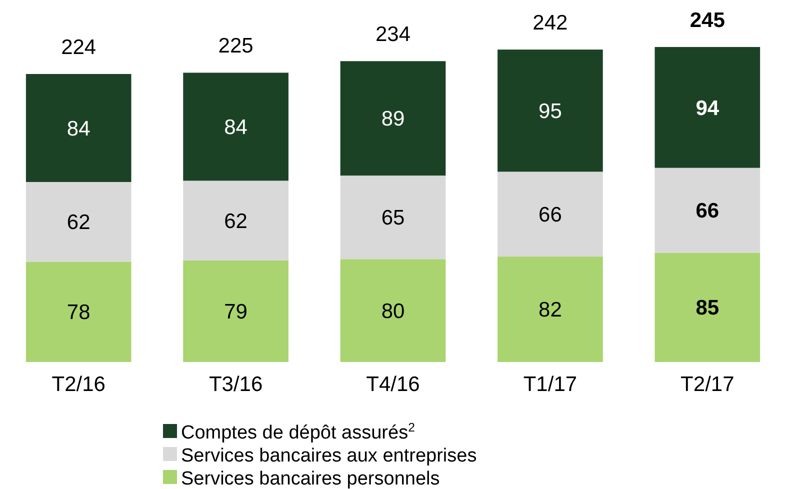 This screenshot has width=786, height=489. I want to click on x-tick-label: T4/16, so click(393, 384).